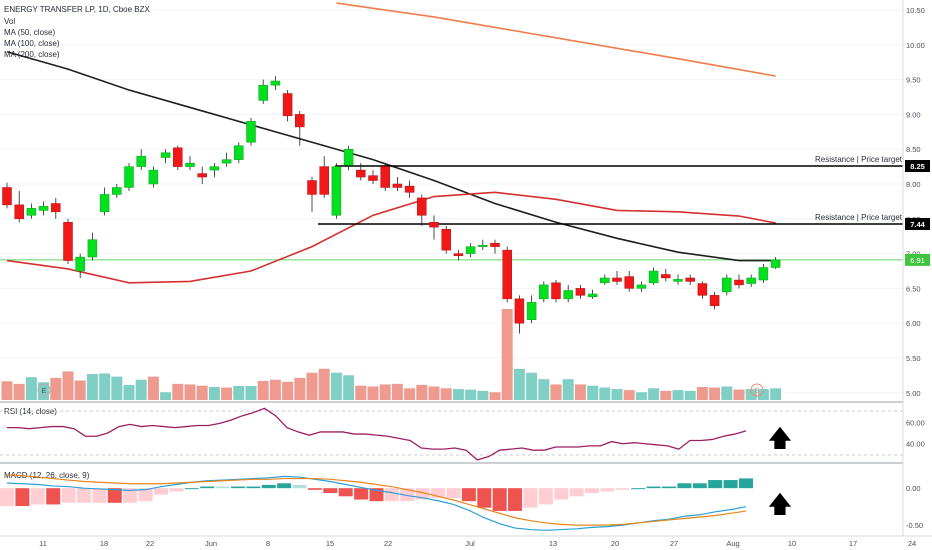 The width and height of the screenshot is (932, 550). Describe the element at coordinates (391, 354) in the screenshot. I see `volume-bars` at that location.